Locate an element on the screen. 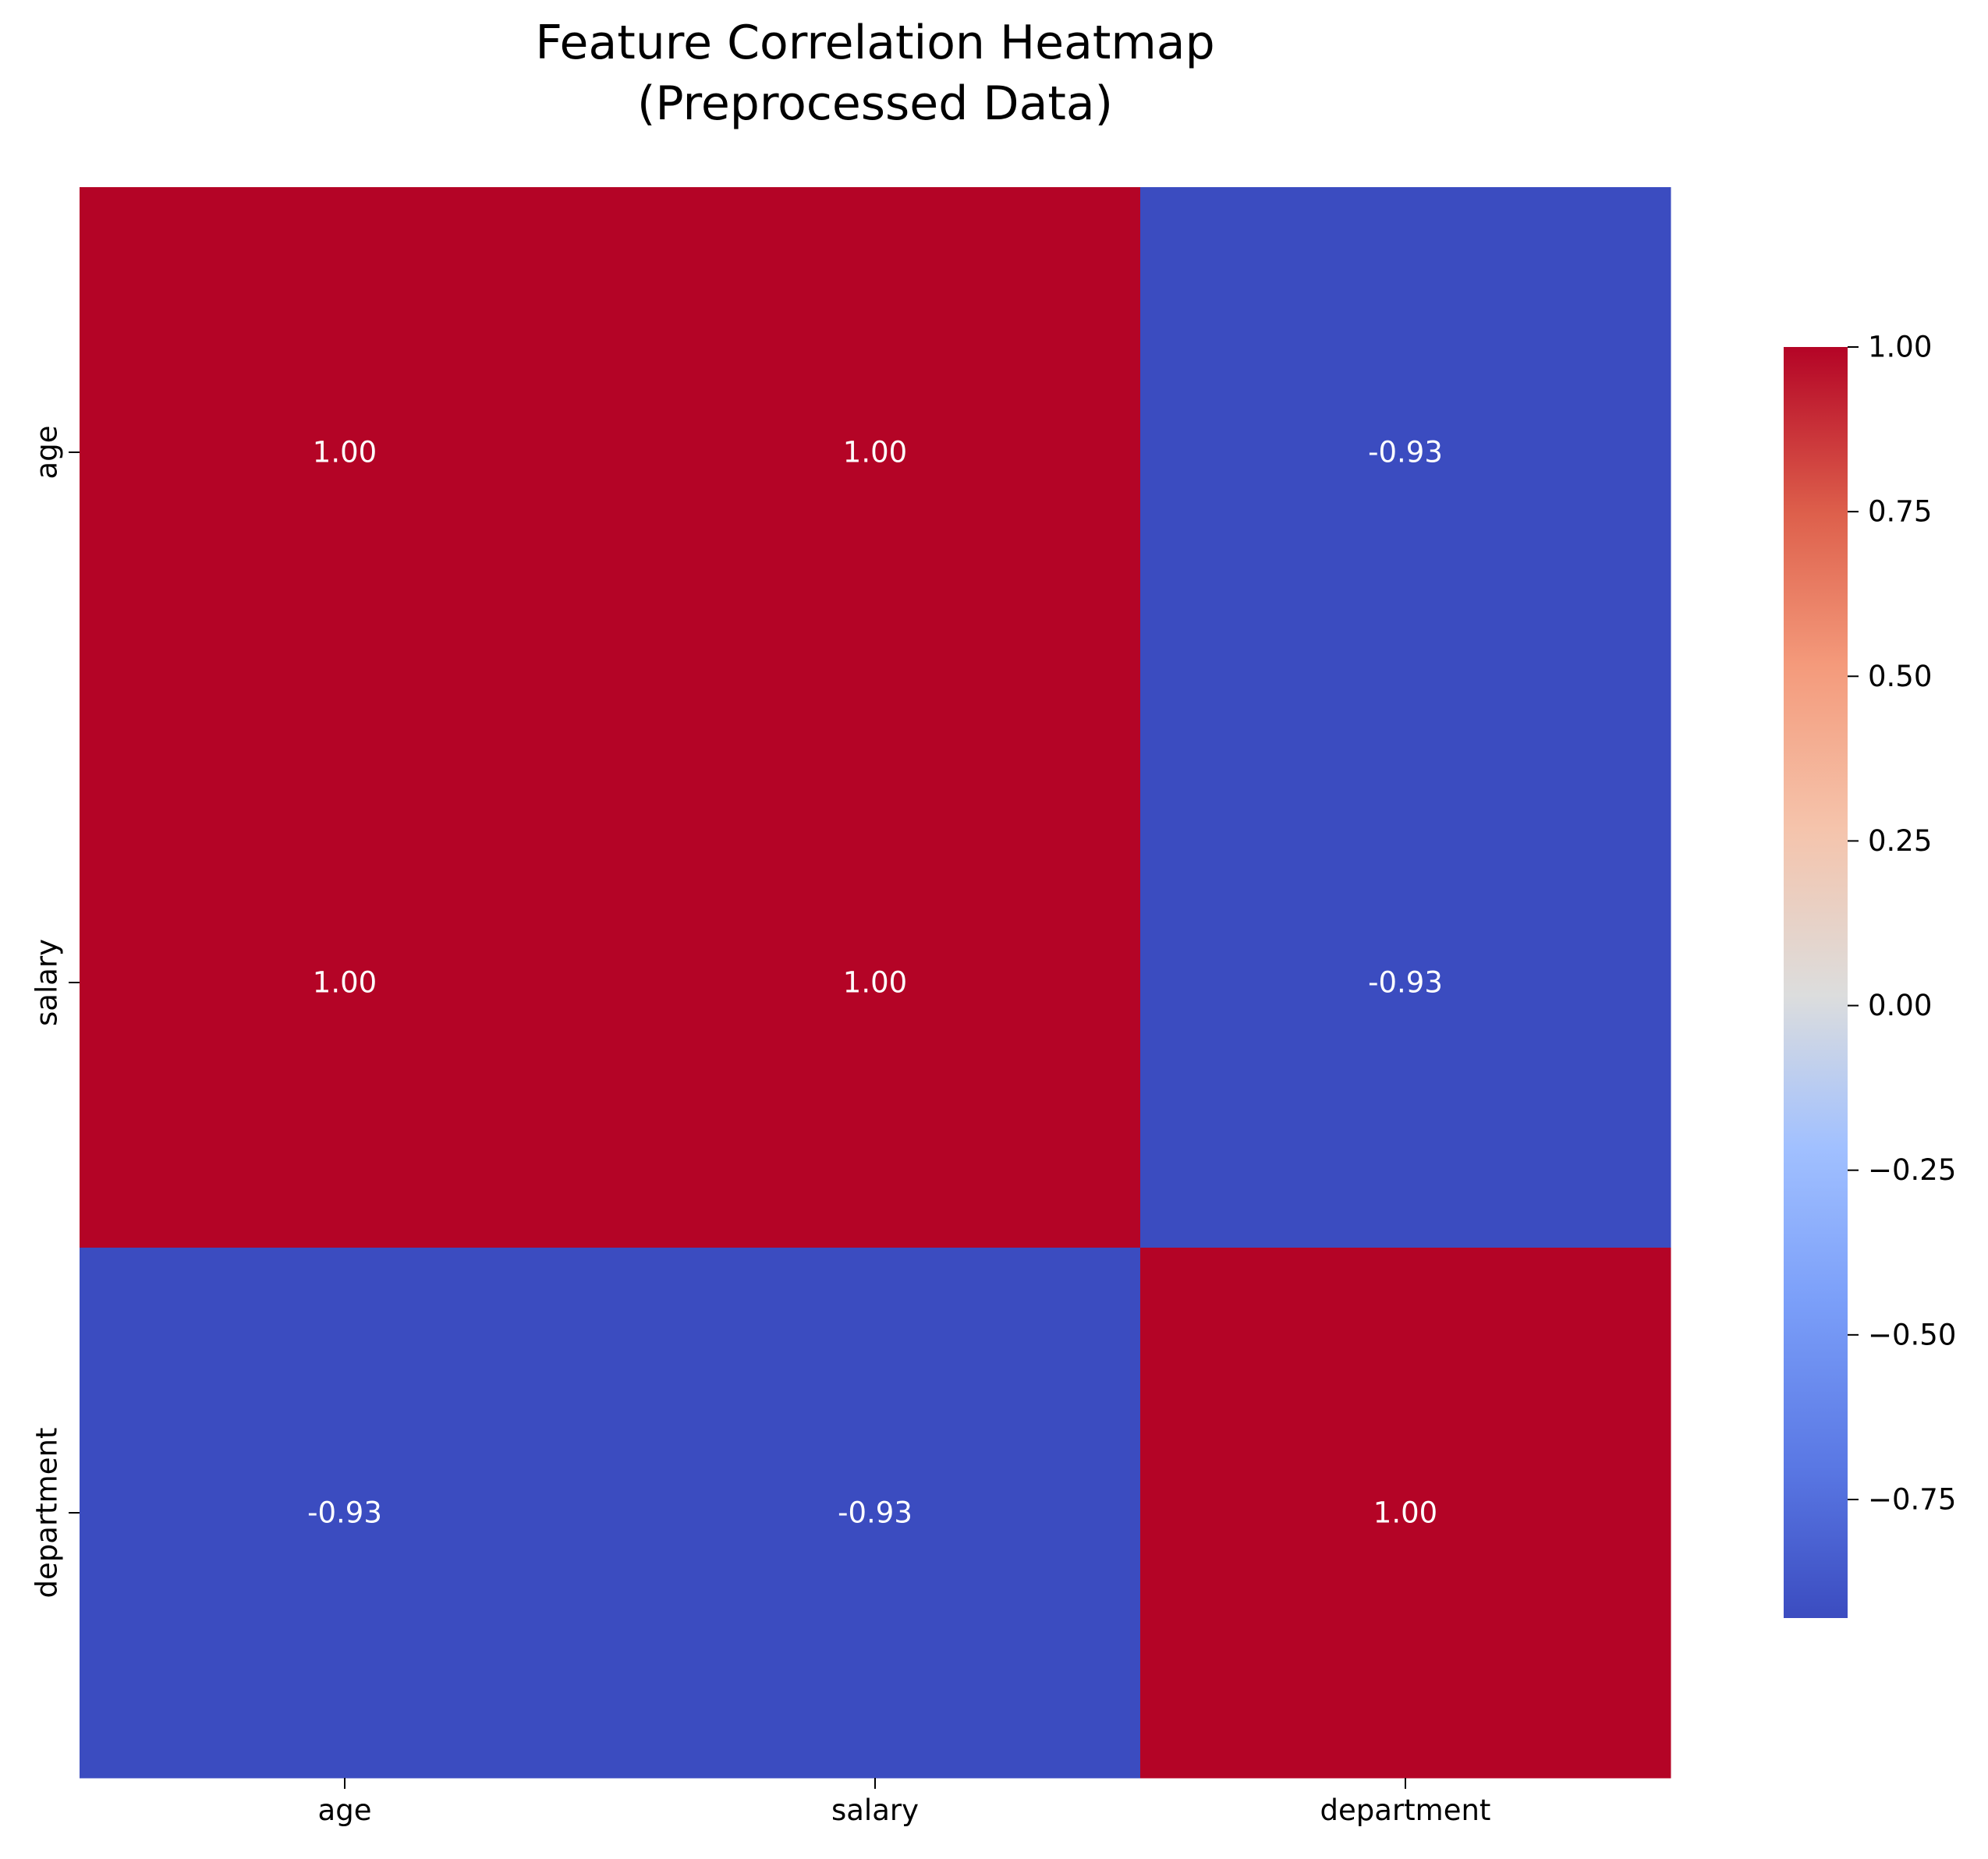  colorbar: 1.00 0.75 0.50 0.25 0.00 −0.25 −0.50 −0.75 is located at coordinates (1870, 974).